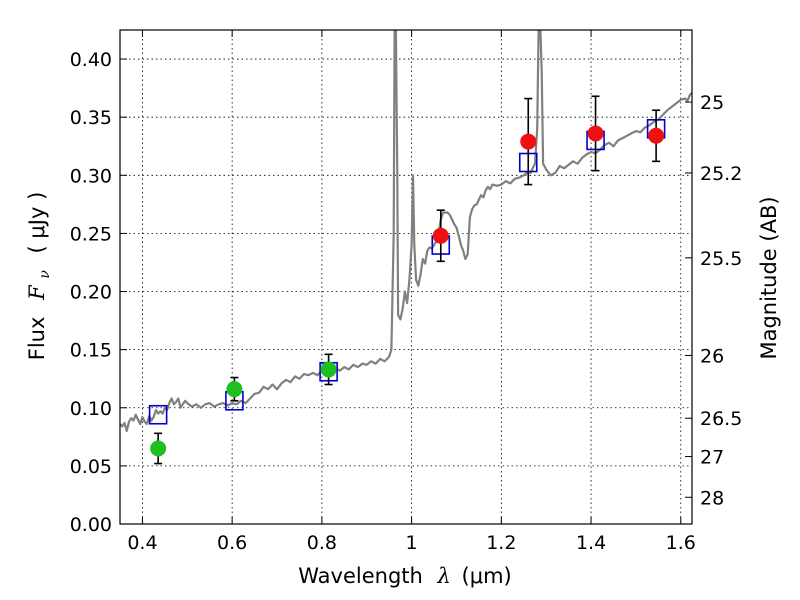  What do you see at coordinates (322, 543) in the screenshot?
I see `x-tick-label: 0.8` at bounding box center [322, 543].